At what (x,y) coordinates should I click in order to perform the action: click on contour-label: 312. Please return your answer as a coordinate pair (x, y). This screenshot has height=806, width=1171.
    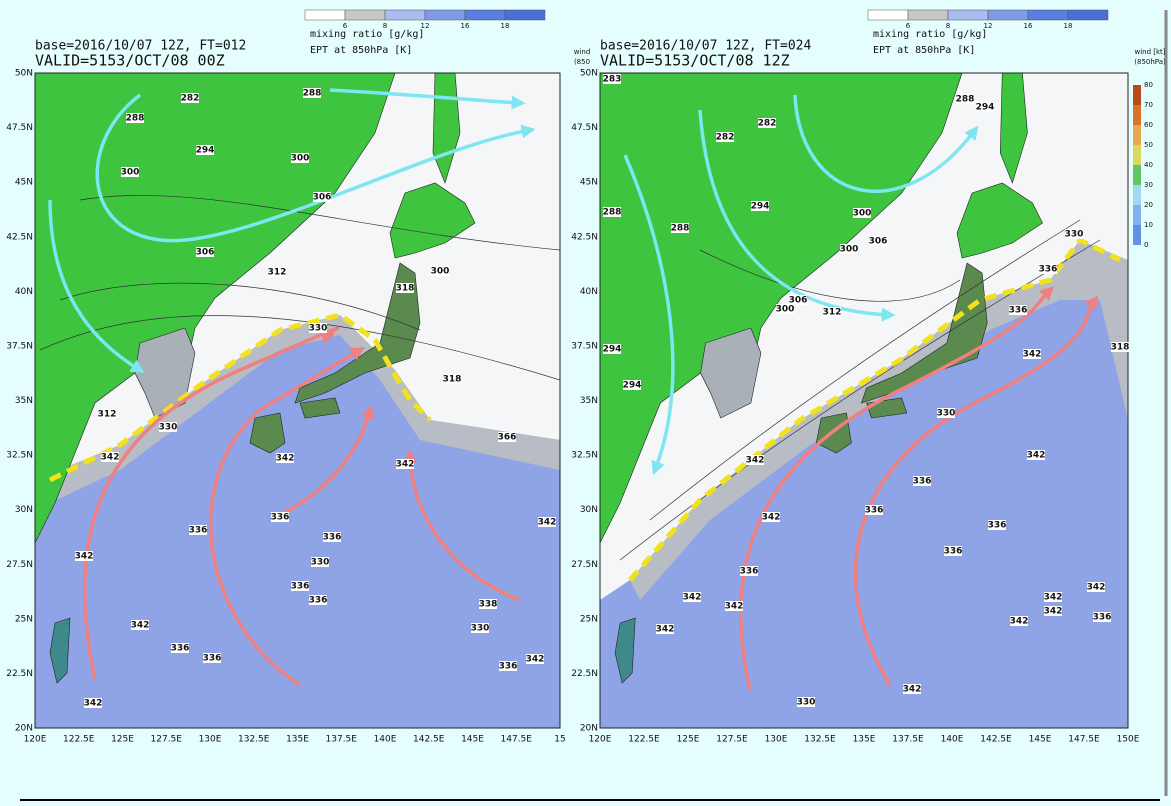
    Looking at the image, I should click on (832, 313).